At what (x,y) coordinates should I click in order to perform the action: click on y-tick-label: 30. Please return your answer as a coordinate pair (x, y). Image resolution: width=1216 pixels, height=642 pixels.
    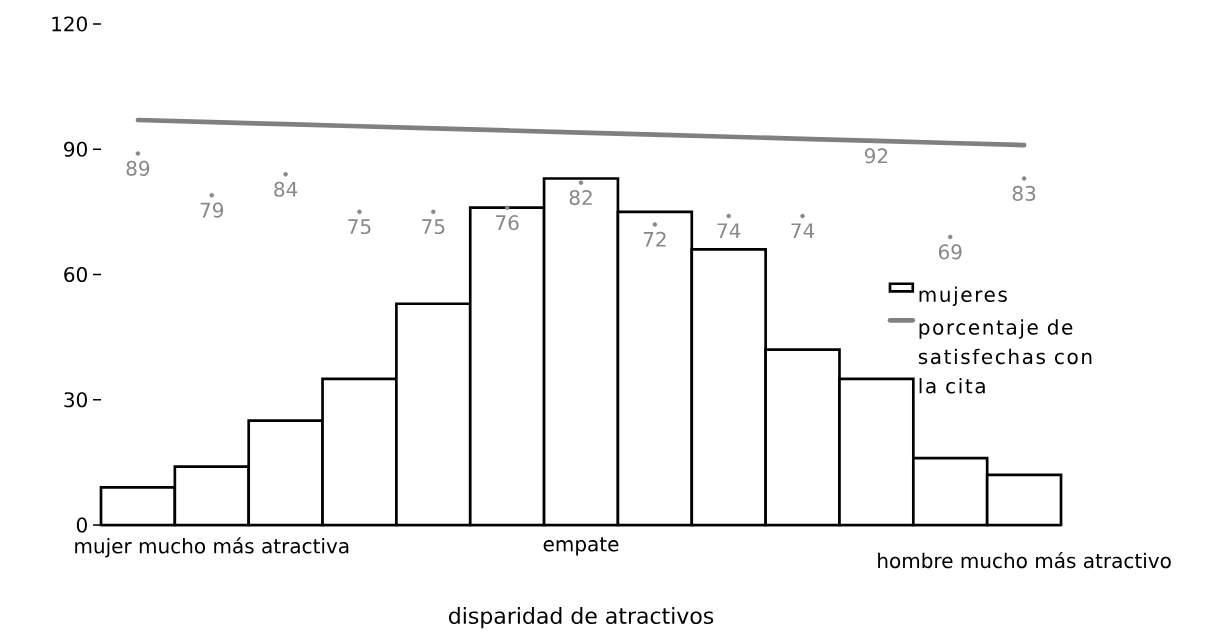
    Looking at the image, I should click on (75, 400).